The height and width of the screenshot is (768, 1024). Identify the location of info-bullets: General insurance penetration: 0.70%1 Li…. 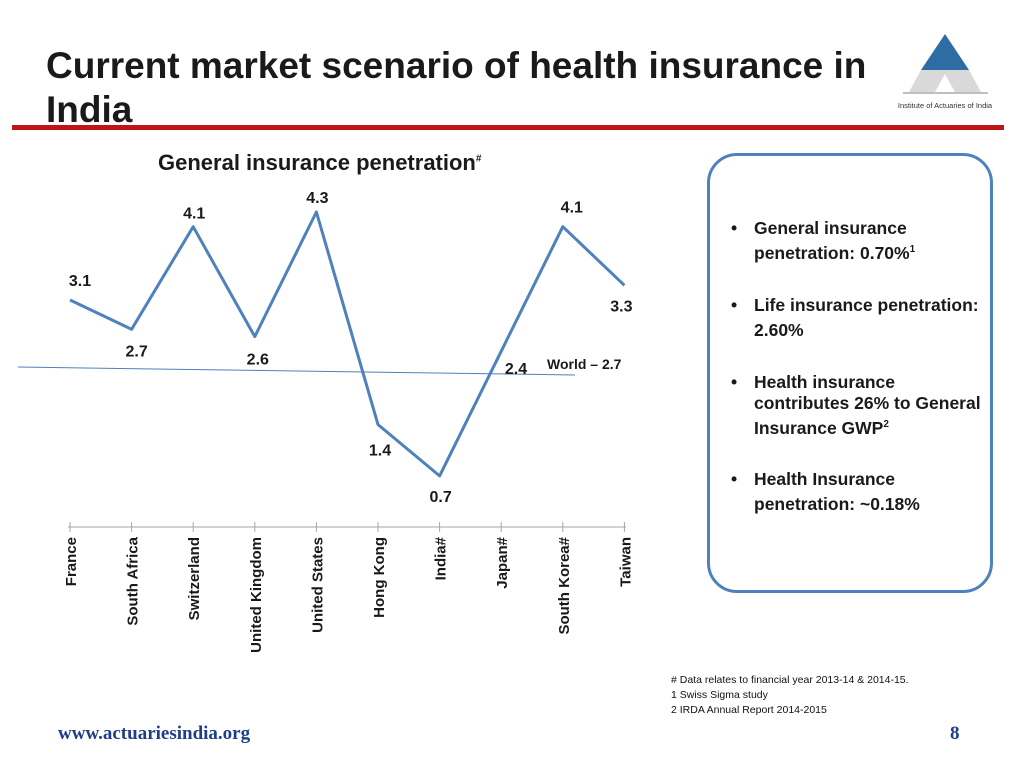
(859, 382).